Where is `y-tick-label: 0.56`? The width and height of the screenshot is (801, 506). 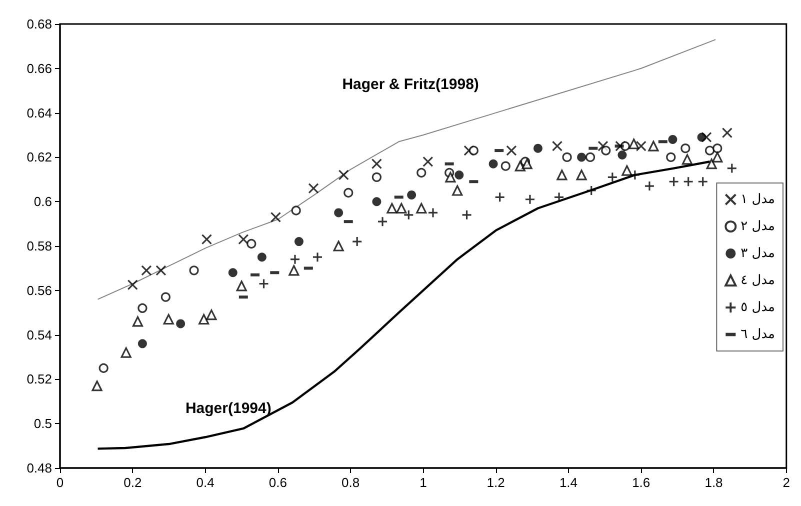
y-tick-label: 0.56 is located at coordinates (39, 290).